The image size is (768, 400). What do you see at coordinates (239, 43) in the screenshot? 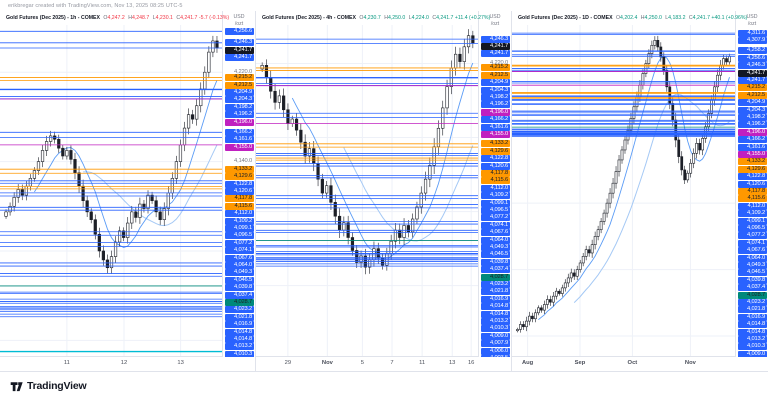
I see `level-price-label: 4,246.3` at bounding box center [239, 43].